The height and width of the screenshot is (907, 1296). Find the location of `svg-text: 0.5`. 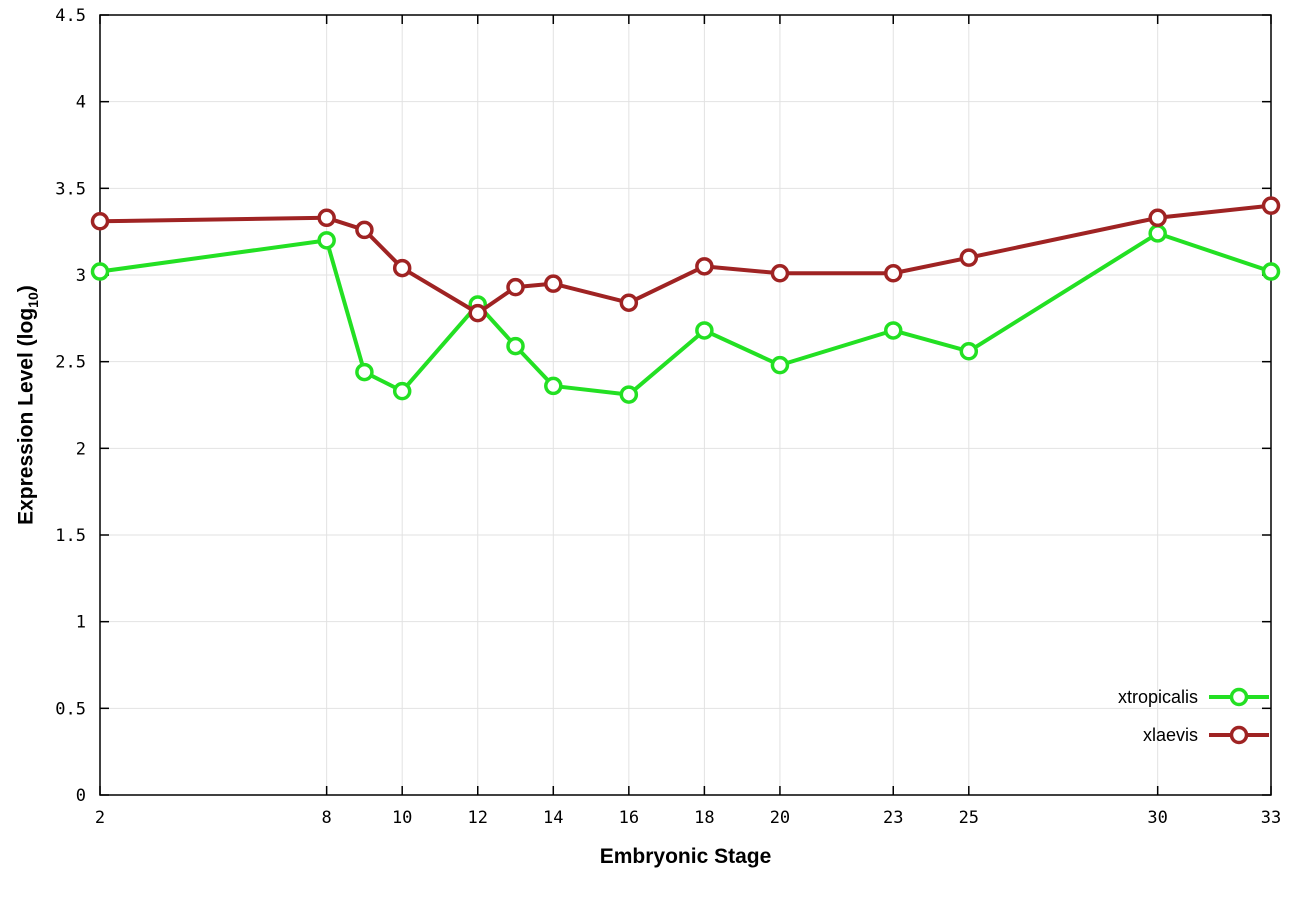

svg-text: 0.5 is located at coordinates (70, 709).